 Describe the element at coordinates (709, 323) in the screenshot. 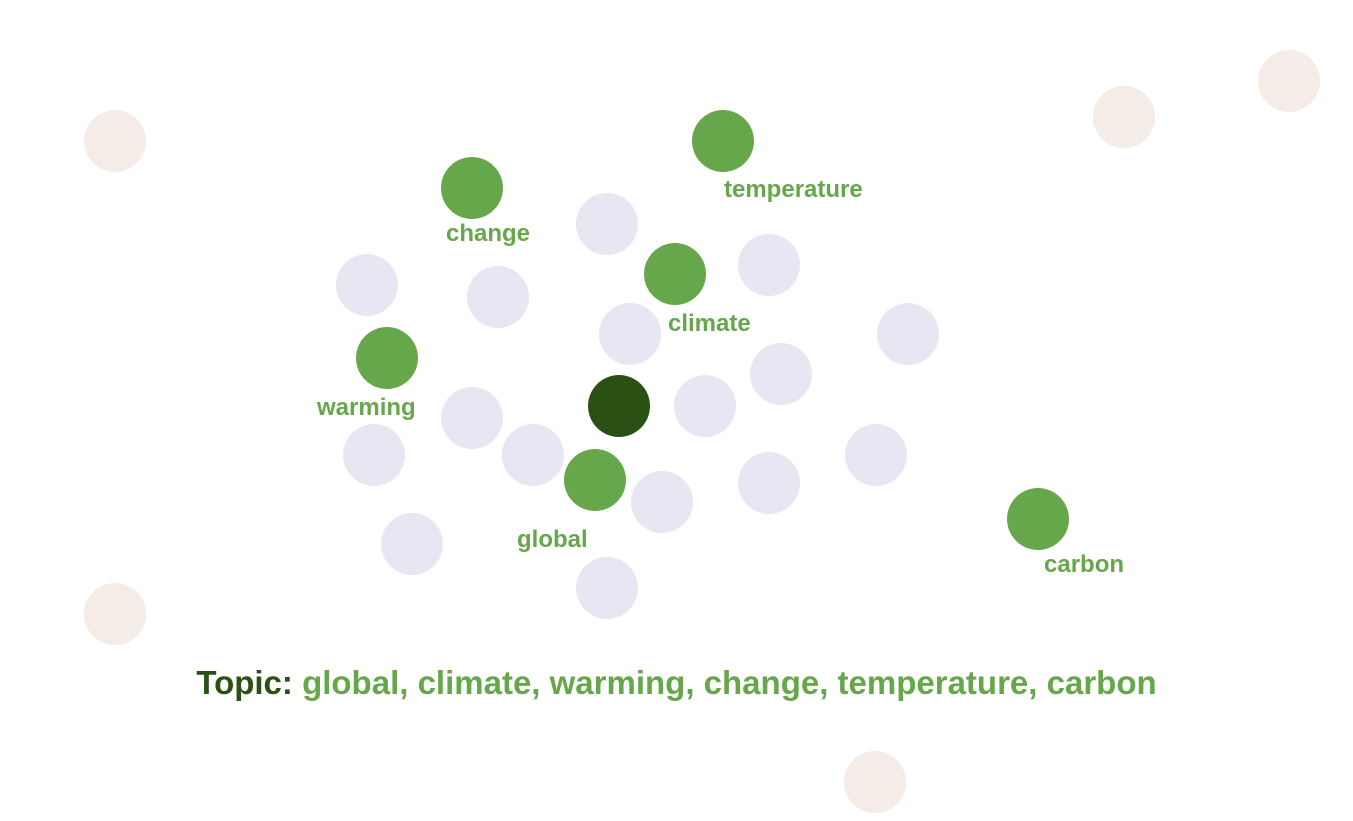

I see `topic-label-climate: climate` at that location.